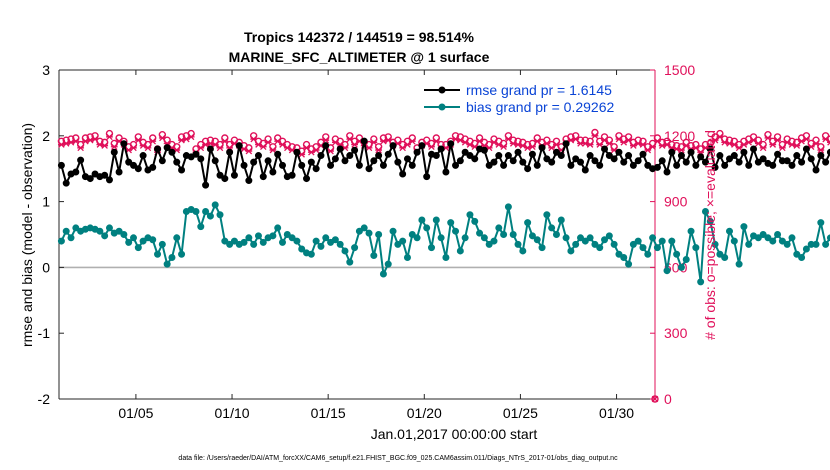 This screenshot has height=470, width=830. What do you see at coordinates (328, 413) in the screenshot?
I see `x-tick-label: 01/15` at bounding box center [328, 413].